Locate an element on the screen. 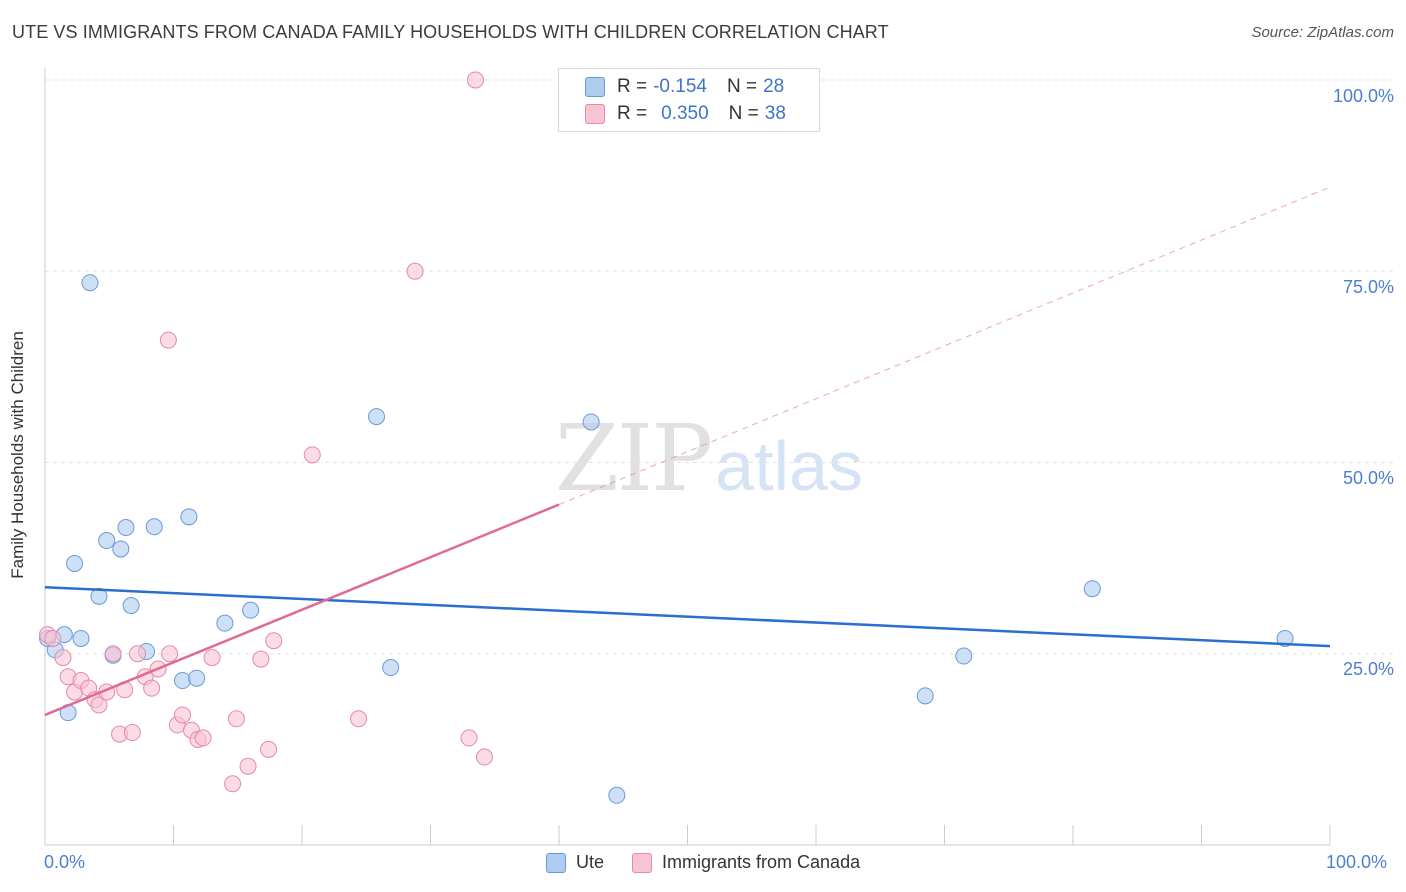 This screenshot has width=1406, height=892. legend-item-canada: Immigrants from Canada is located at coordinates (746, 862).